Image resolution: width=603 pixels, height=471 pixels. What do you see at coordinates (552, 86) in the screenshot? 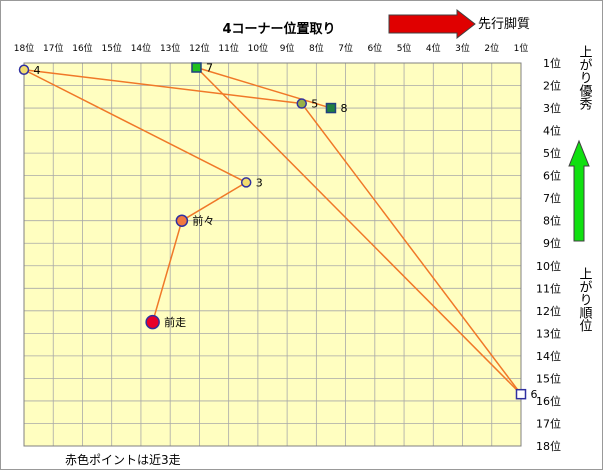
I see `y-tick-label: 2位` at bounding box center [552, 86].